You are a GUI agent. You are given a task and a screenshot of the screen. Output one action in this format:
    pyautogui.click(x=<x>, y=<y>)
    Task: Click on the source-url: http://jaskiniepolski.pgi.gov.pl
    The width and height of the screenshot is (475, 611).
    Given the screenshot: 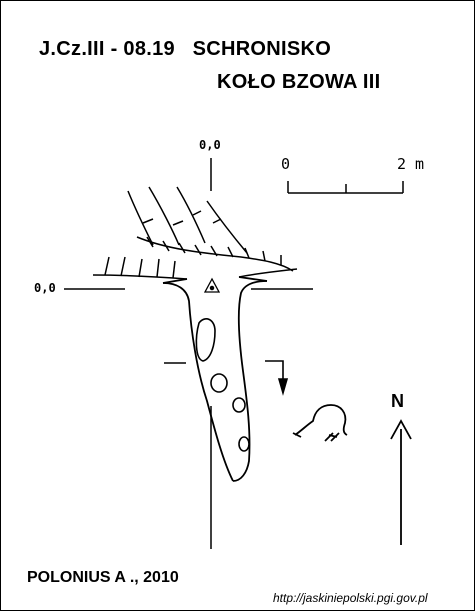 What is the action you would take?
    pyautogui.click(x=350, y=598)
    